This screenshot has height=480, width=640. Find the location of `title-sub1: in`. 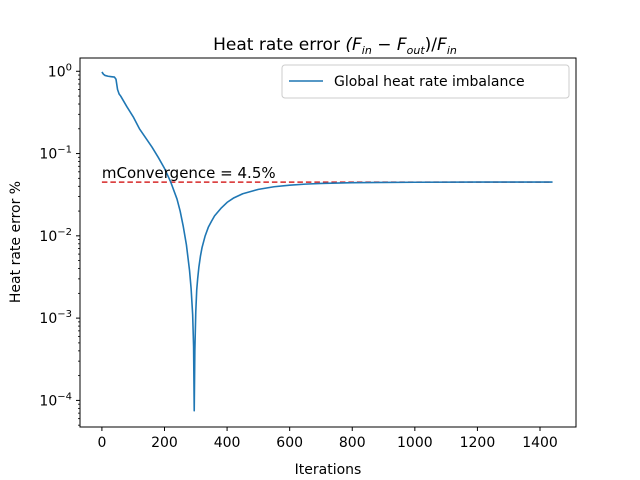

title-sub1: in is located at coordinates (367, 50).